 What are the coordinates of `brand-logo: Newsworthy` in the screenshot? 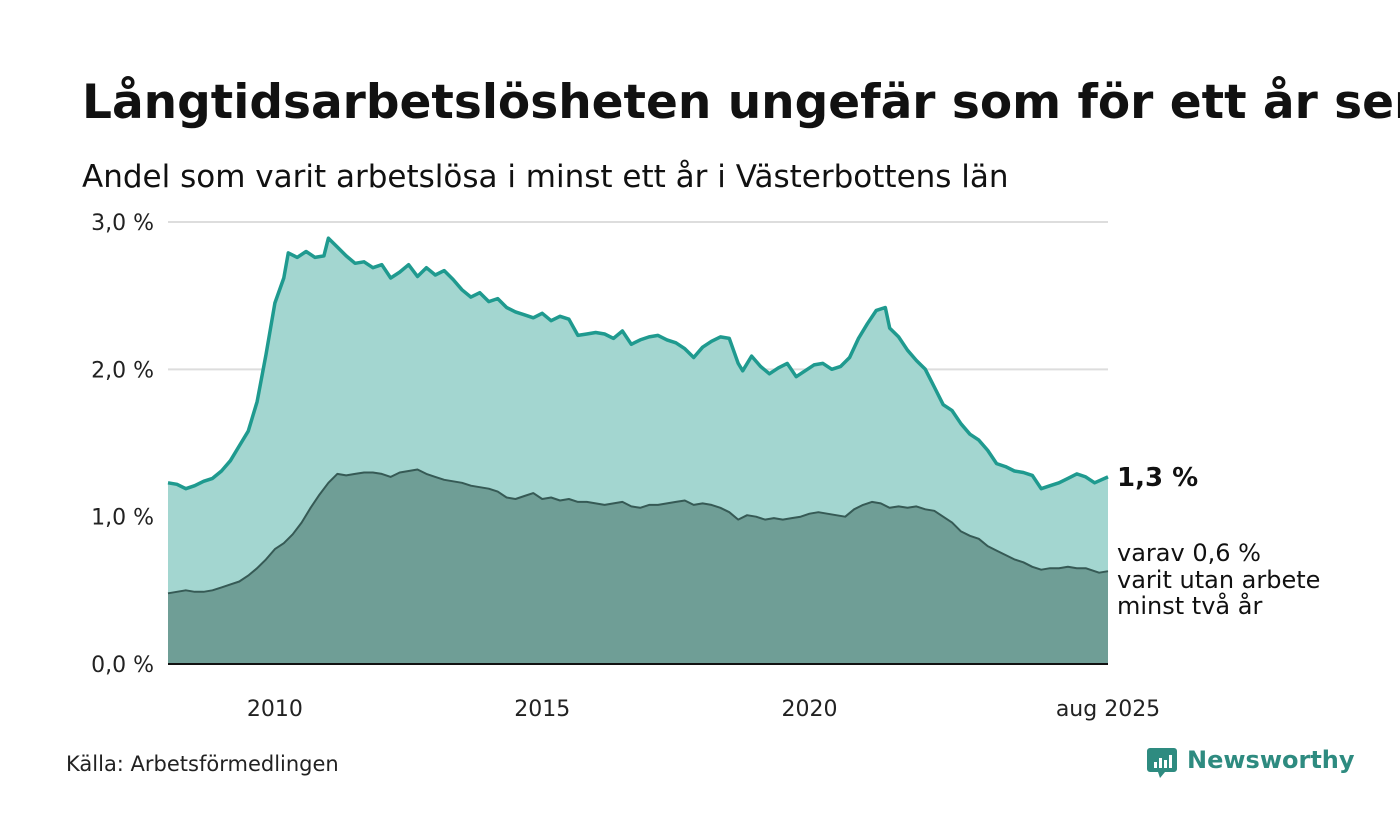 It's located at (1251, 762).